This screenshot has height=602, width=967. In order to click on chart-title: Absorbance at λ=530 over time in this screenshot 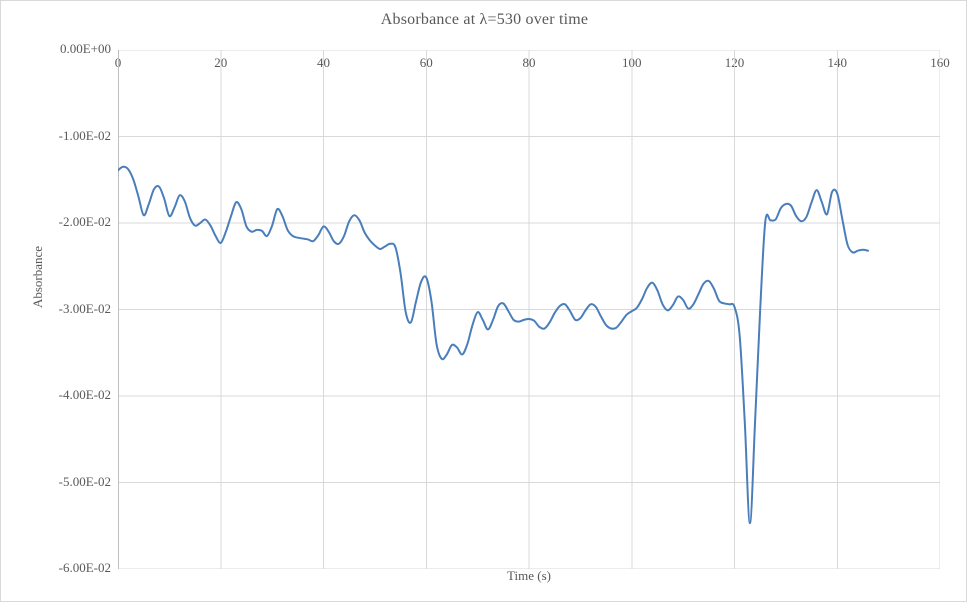, I will do `click(484, 19)`.